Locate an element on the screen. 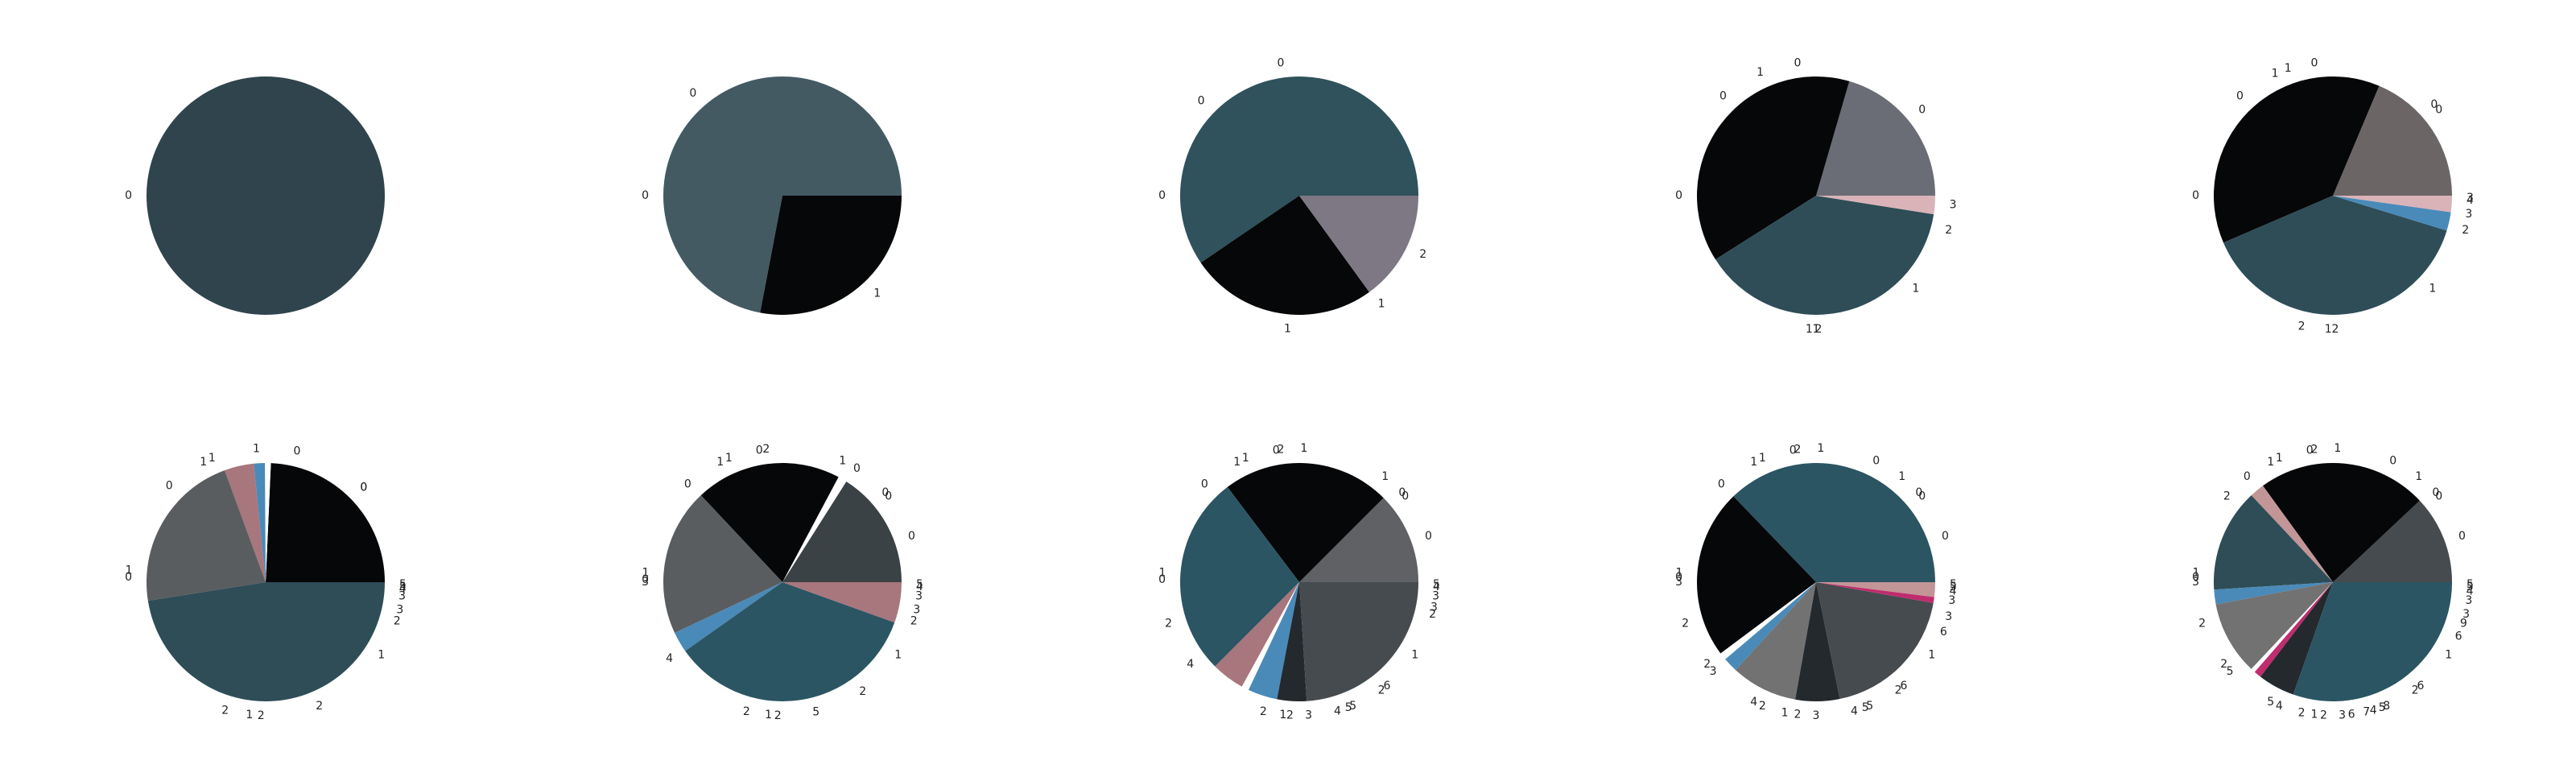  pie-9-label-6: 1 is located at coordinates (1820, 448).